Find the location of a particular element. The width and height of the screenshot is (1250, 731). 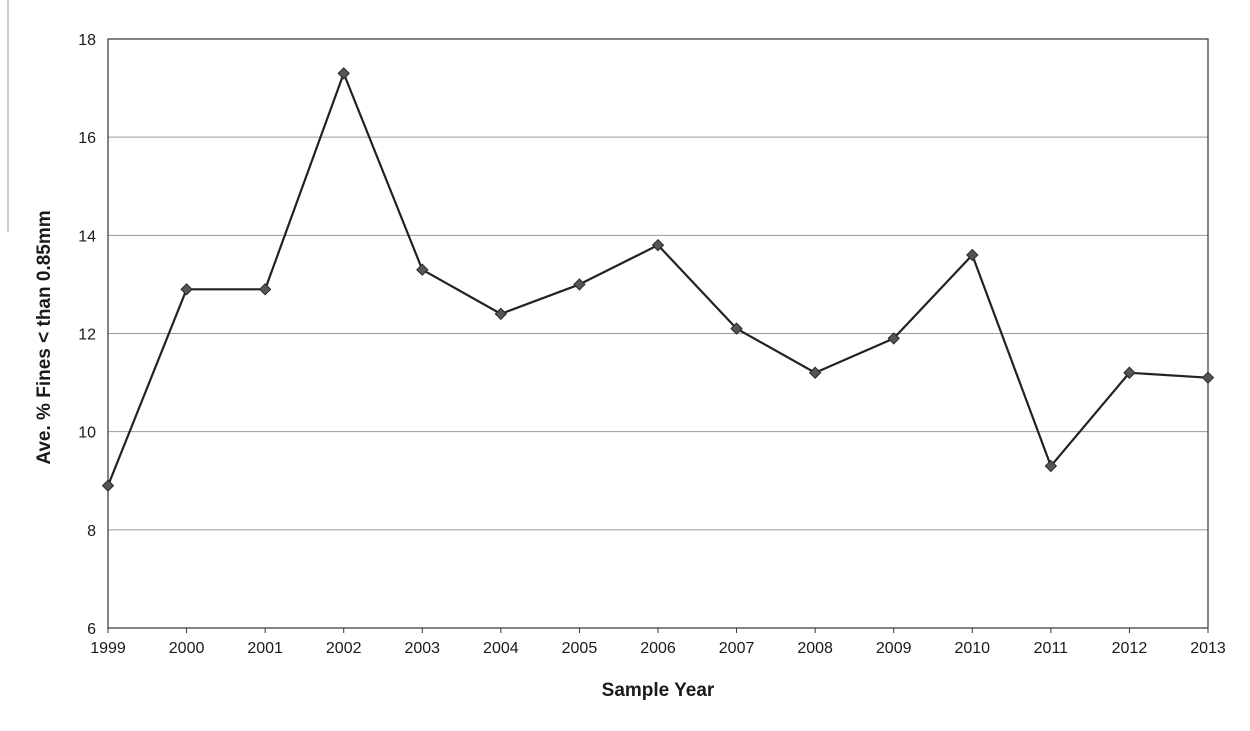

x-tick-label: 2010 is located at coordinates (972, 648).